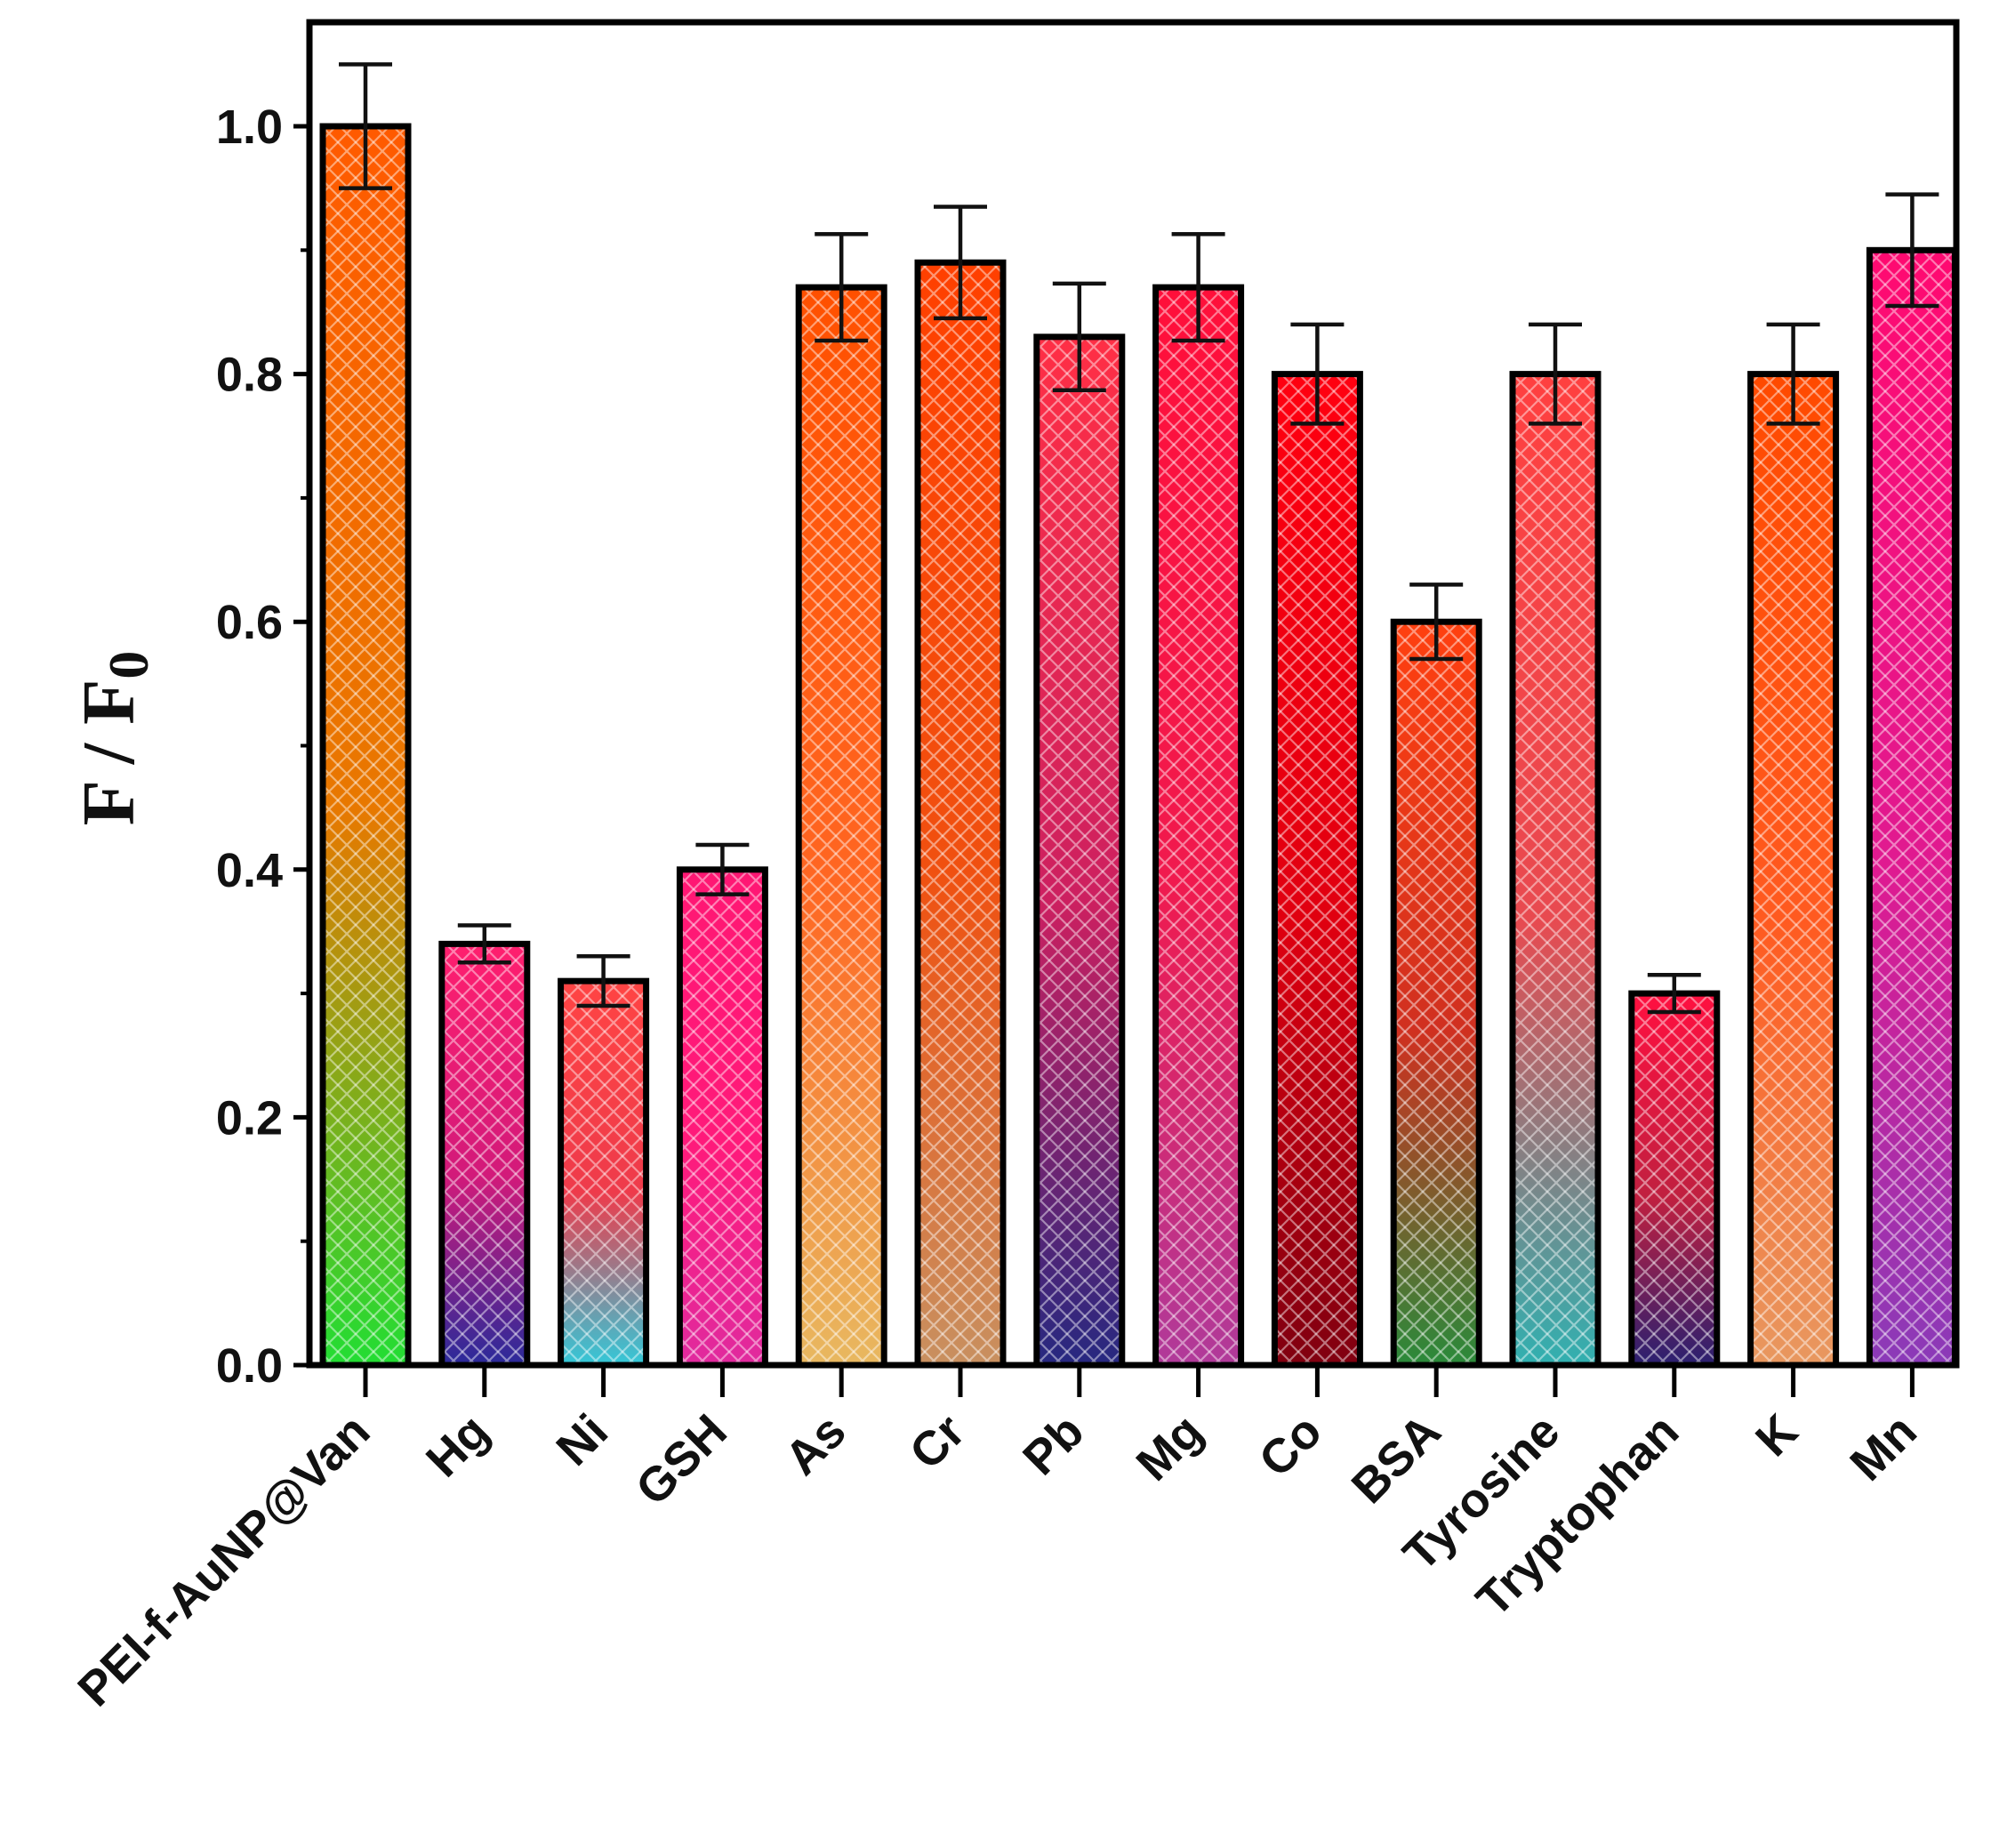  What do you see at coordinates (224, 1560) in the screenshot?
I see `x-tick-label: PEI-f-AuNP@Van` at bounding box center [224, 1560].